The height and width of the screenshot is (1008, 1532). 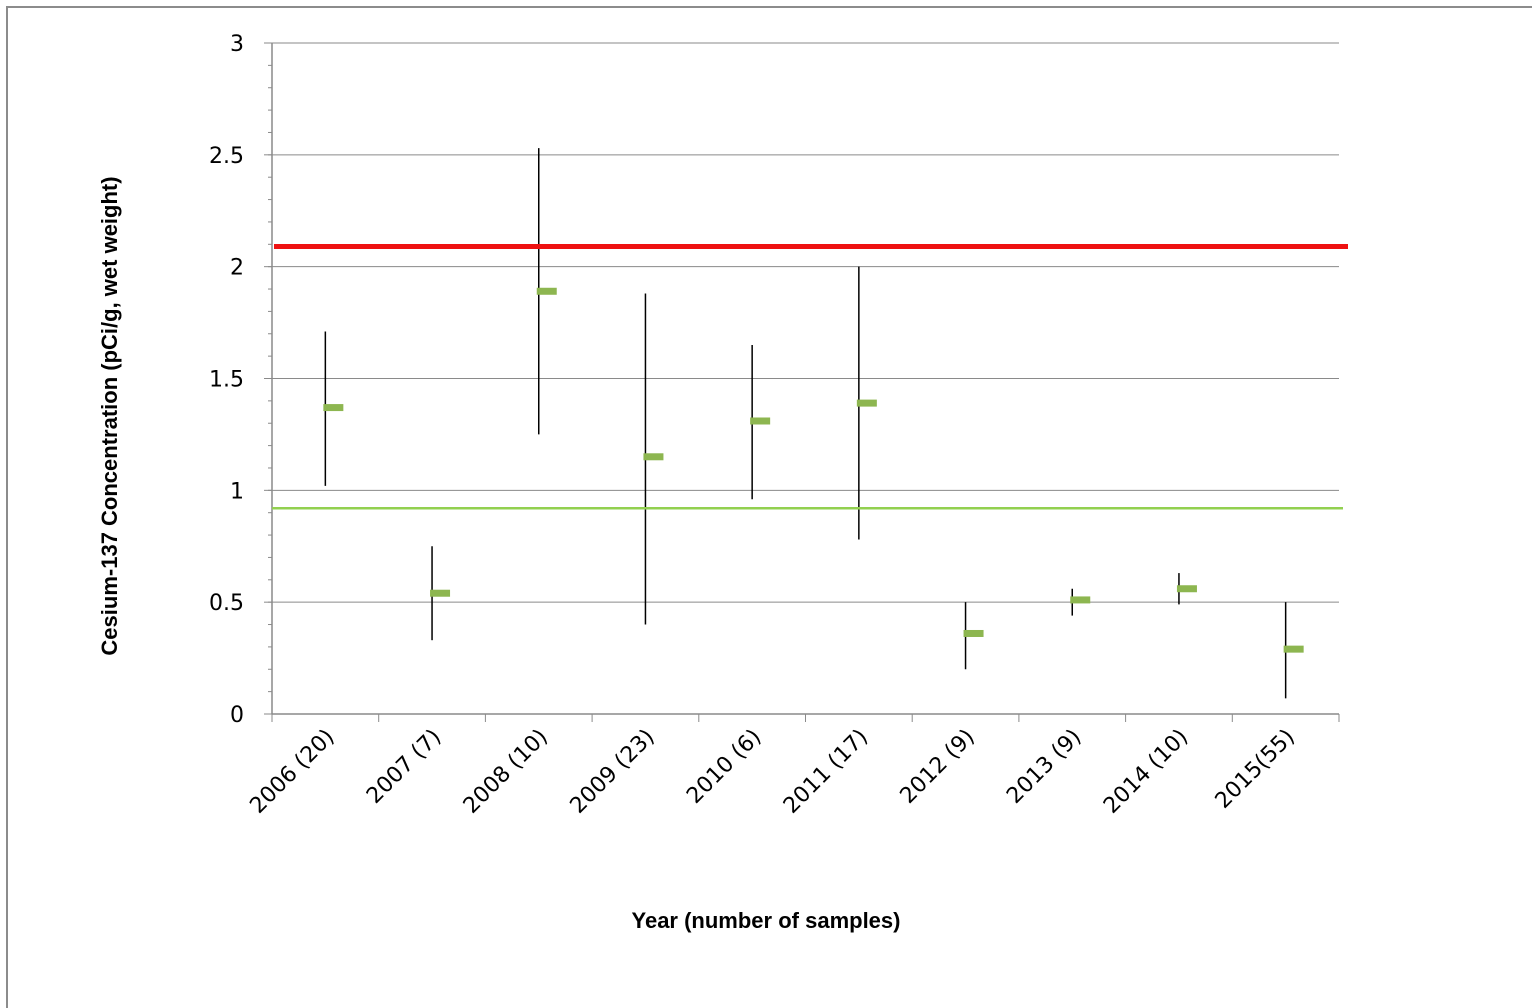 I want to click on y-tick-label: 0, so click(x=237, y=715).